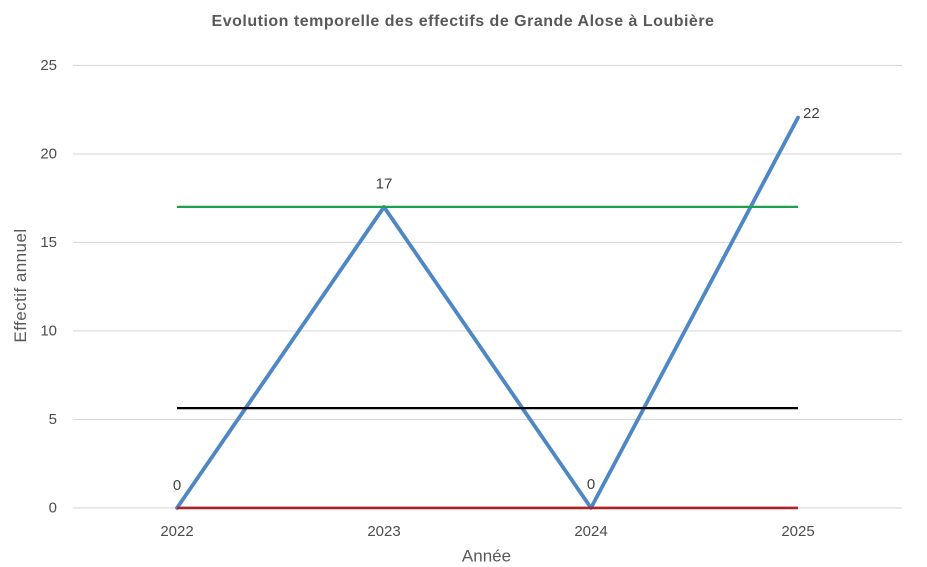 The width and height of the screenshot is (927, 567). Describe the element at coordinates (48, 242) in the screenshot. I see `svg-text: 15` at that location.